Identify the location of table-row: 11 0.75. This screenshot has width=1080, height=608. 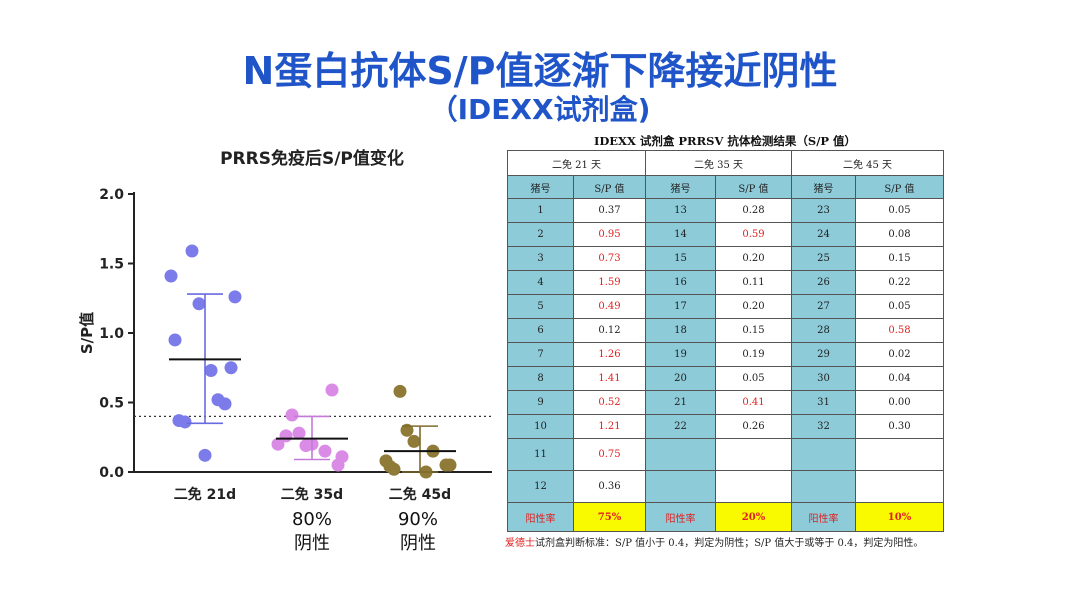
(725, 454).